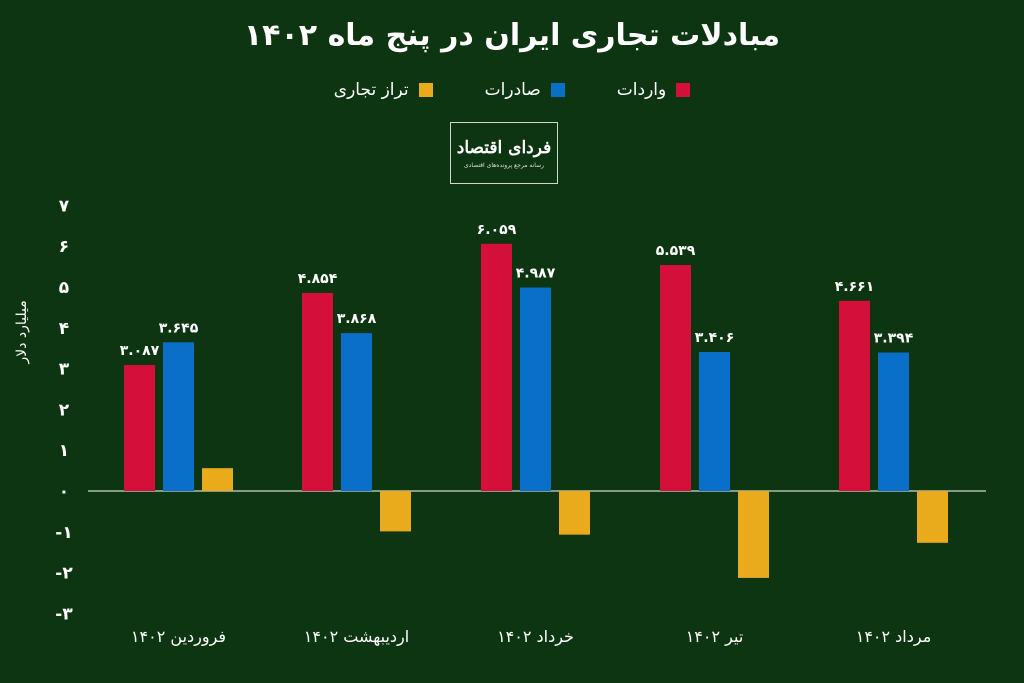  I want to click on bar-series2-cat3, so click(753, 534).